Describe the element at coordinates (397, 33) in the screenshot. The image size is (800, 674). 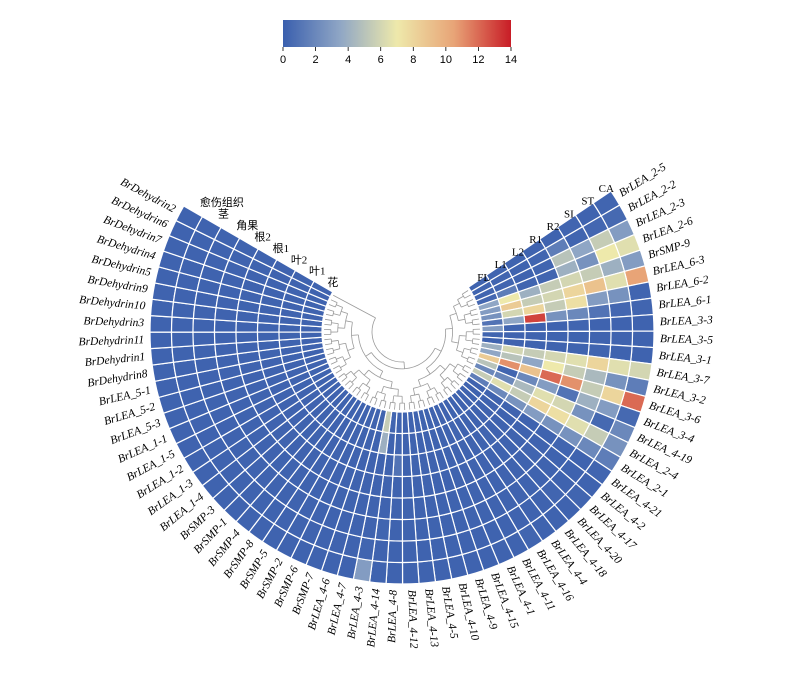
I see `colorbar-gradient` at that location.